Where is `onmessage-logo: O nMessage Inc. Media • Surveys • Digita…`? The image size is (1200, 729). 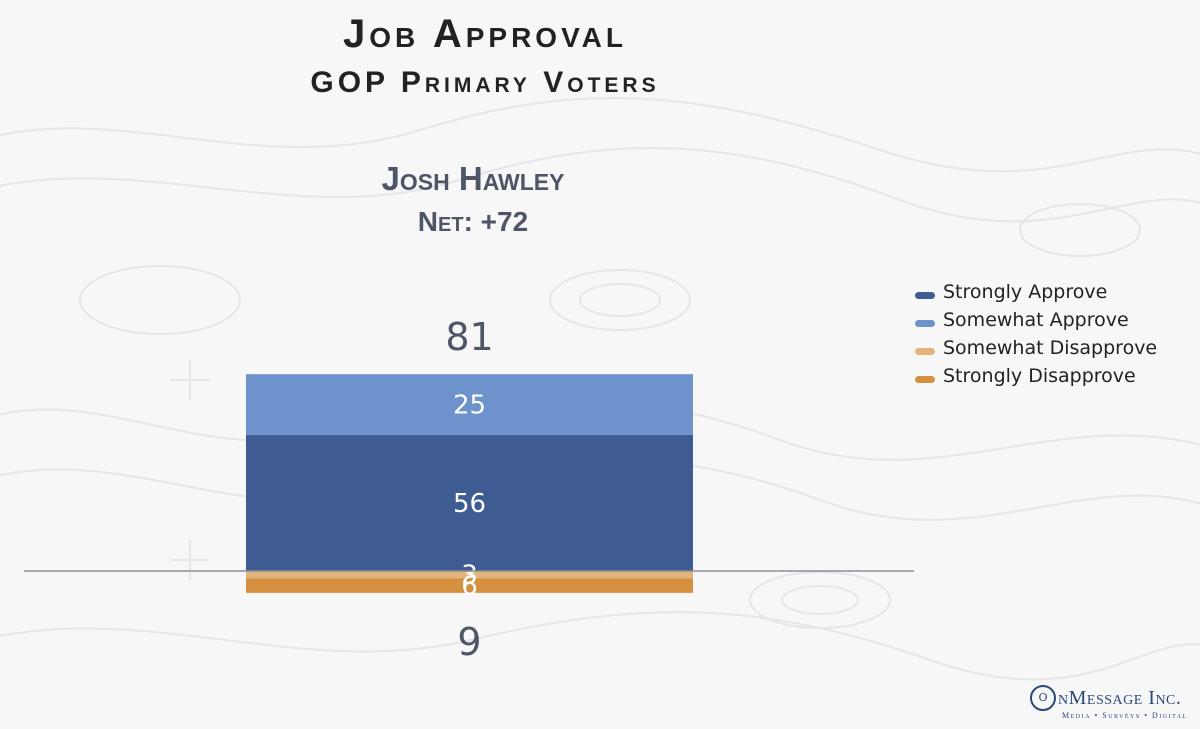
onmessage-logo: O nMessage Inc. Media • Surveys • Digita… is located at coordinates (1112, 703).